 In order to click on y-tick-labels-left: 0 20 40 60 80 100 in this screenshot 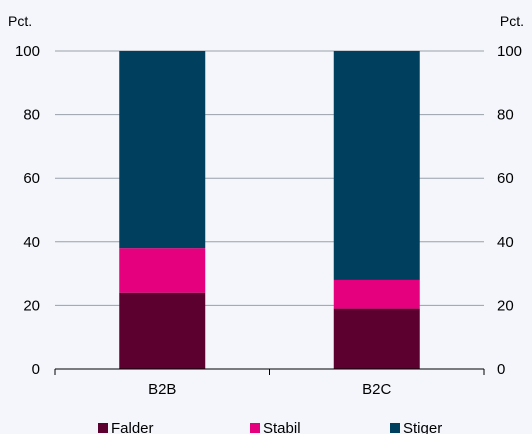, I will do `click(27, 210)`.